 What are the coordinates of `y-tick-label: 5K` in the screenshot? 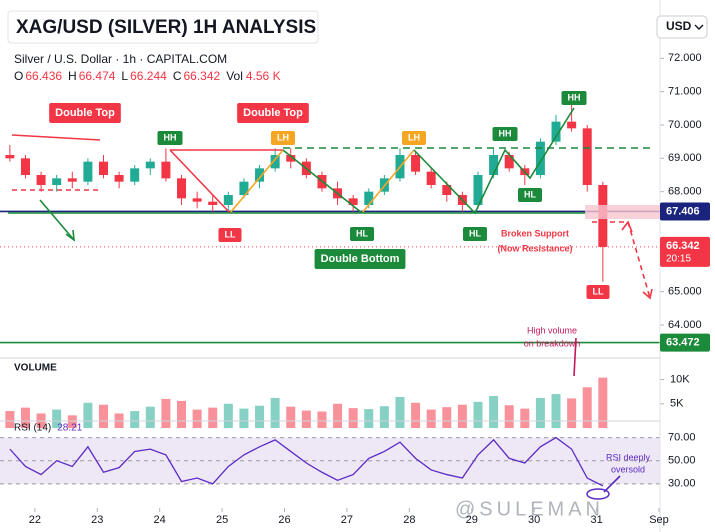 It's located at (677, 404).